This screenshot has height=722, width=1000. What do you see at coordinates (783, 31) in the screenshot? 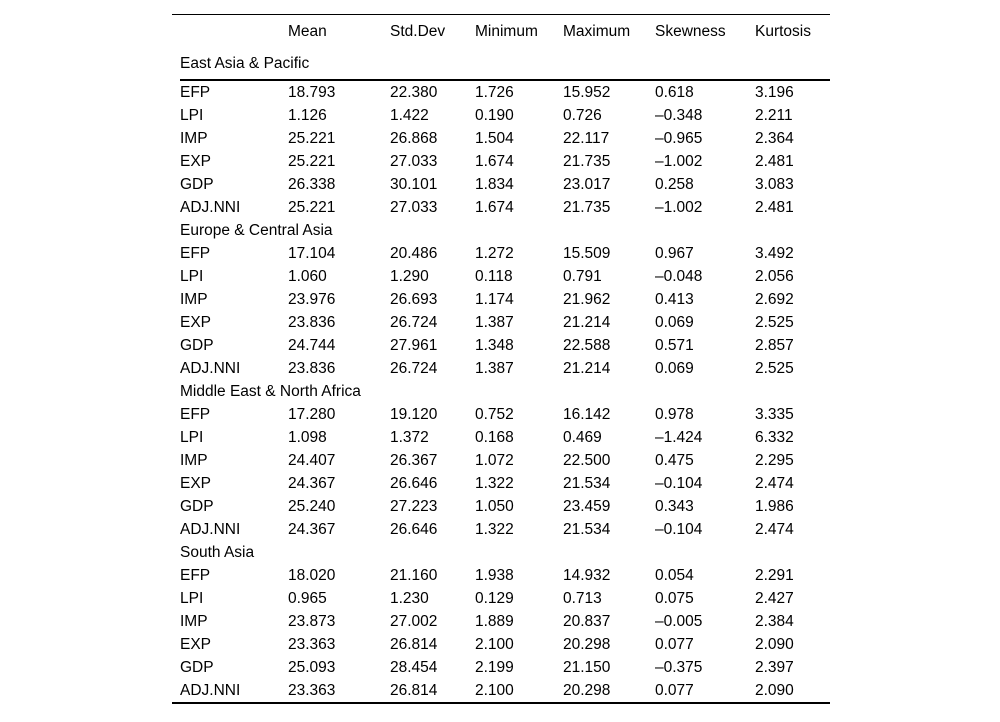
I see `column-header-kurtosis: Kurtosis` at bounding box center [783, 31].